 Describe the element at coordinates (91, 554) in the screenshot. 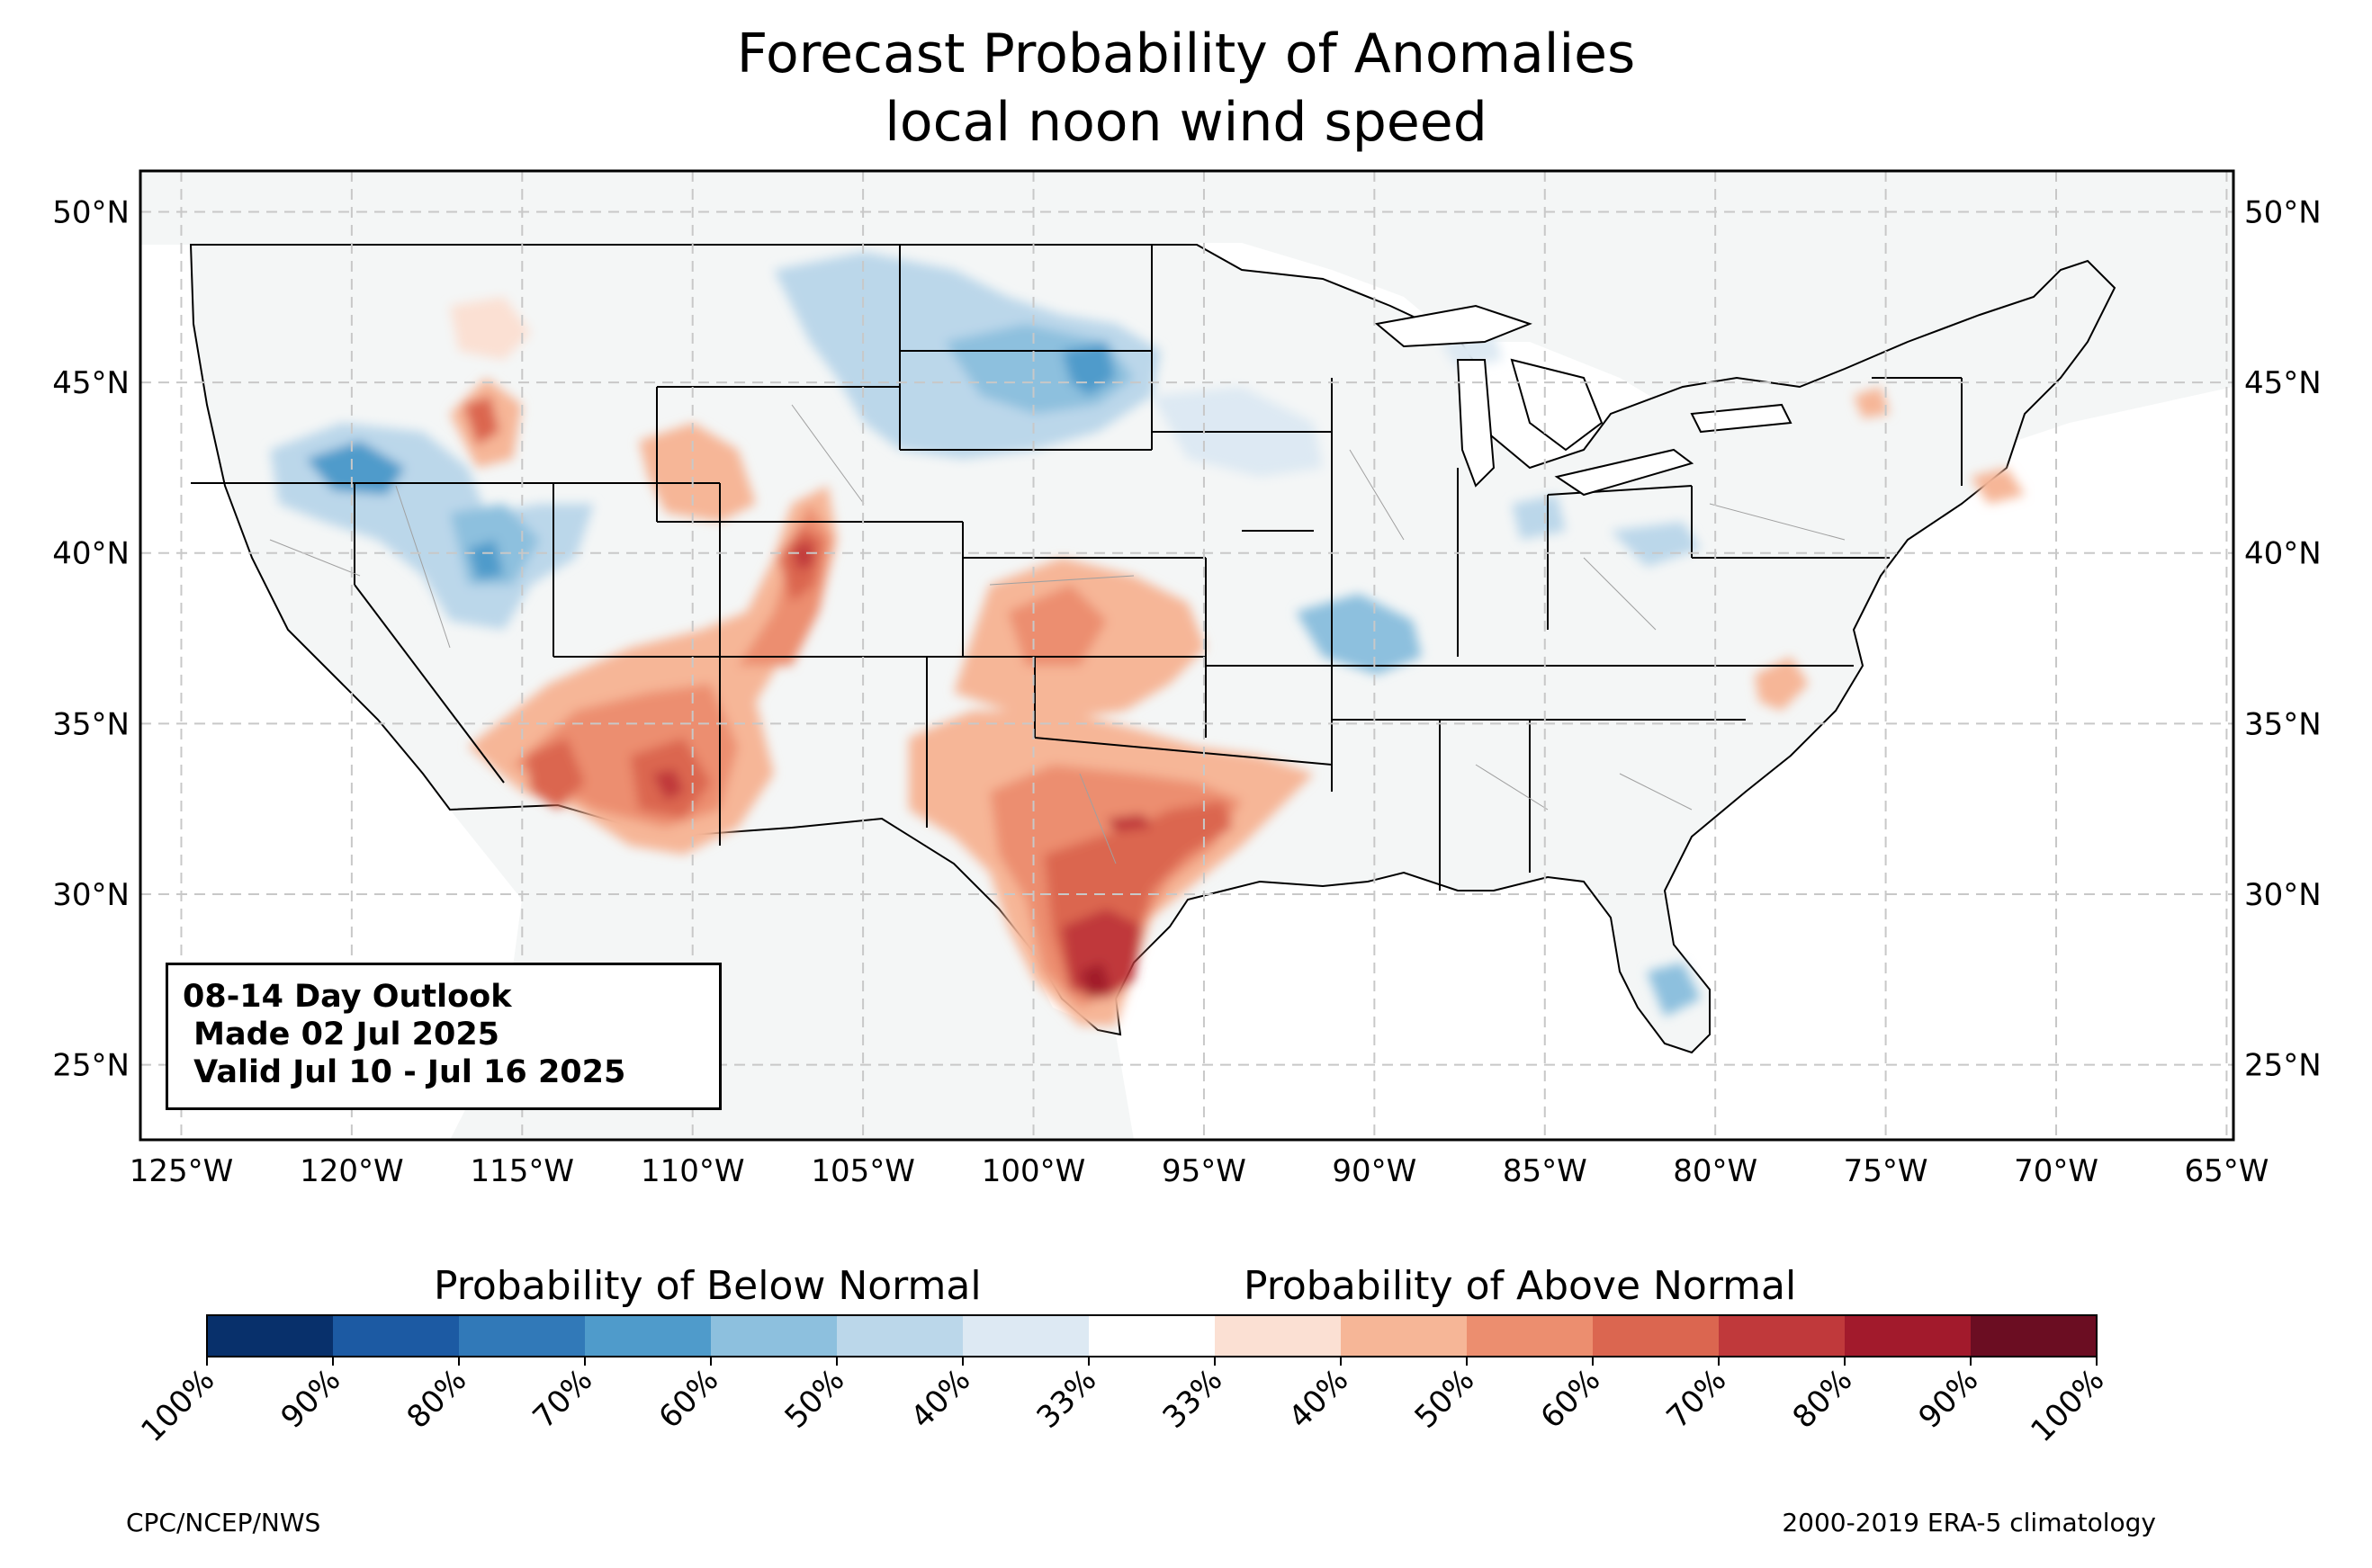

I see `lat-tick-label-left: 40°N` at that location.